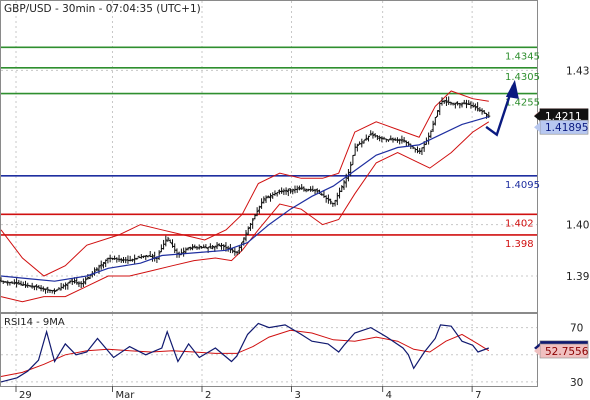  I want to click on time-tick-label: 2, so click(208, 395).